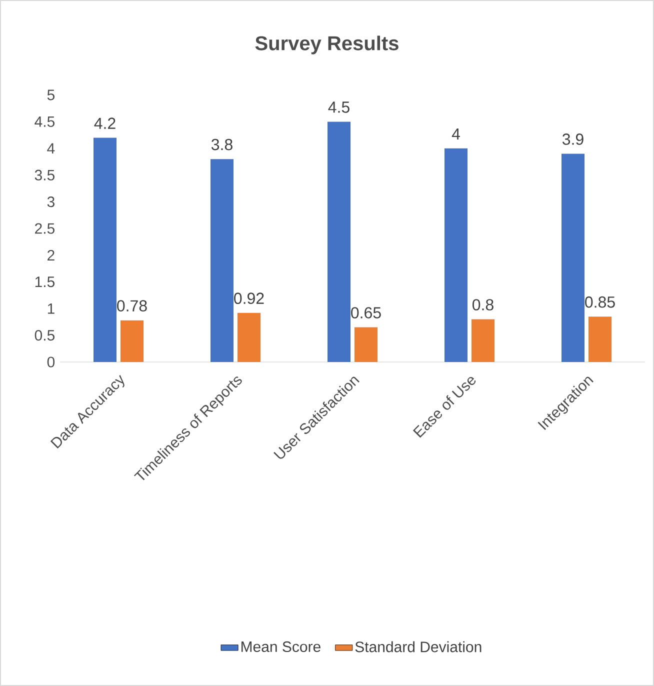 The image size is (654, 686). I want to click on data-label: 0.85, so click(600, 302).